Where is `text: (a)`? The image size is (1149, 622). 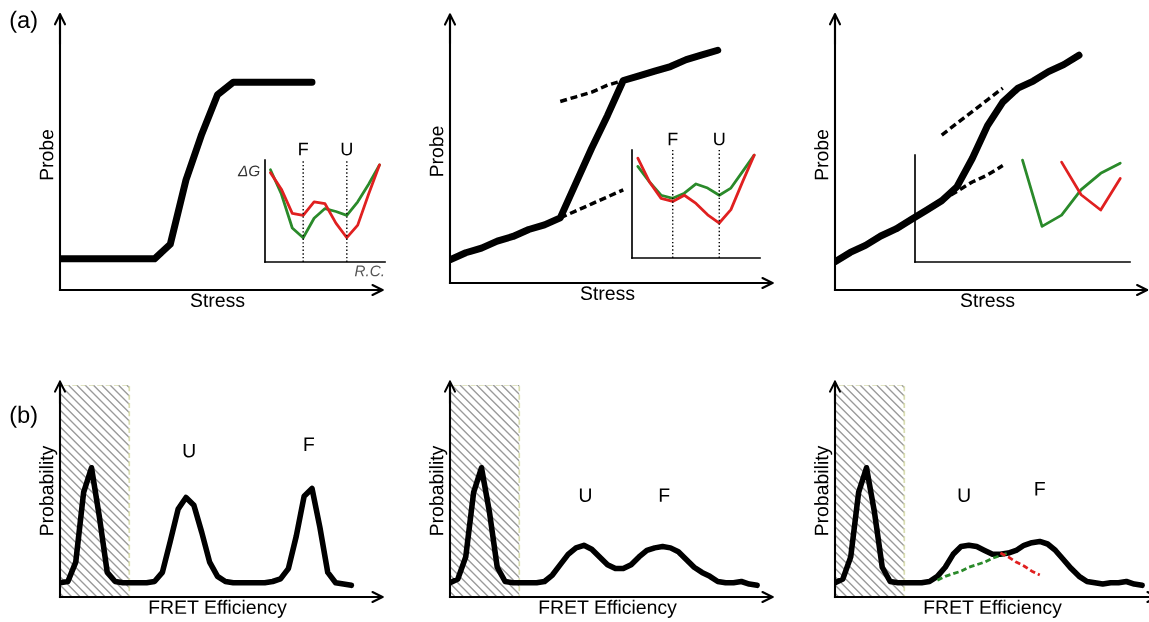
text: (a) is located at coordinates (23, 21).